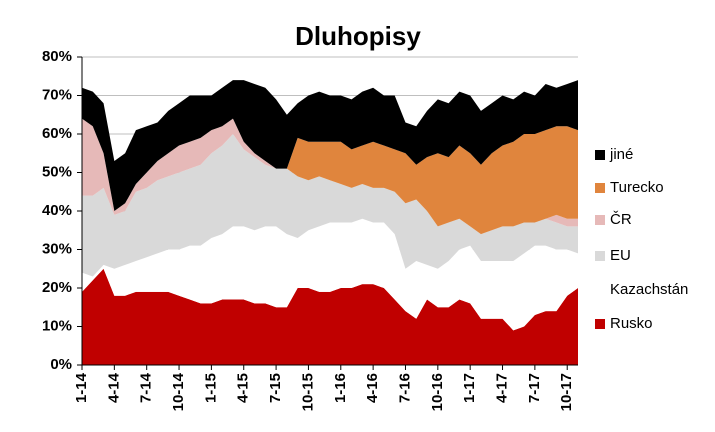  I want to click on x-tick-label: 10-14, so click(178, 391).